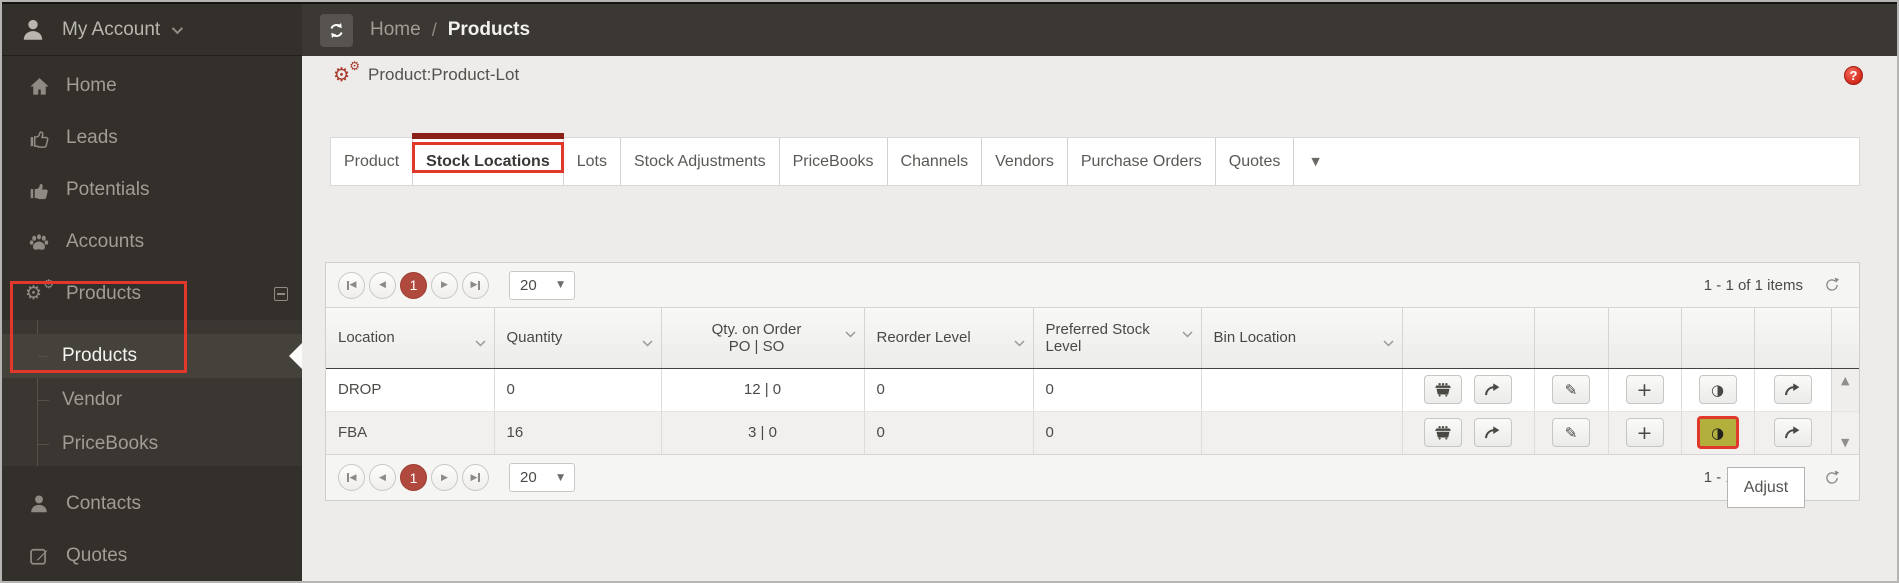 The width and height of the screenshot is (1899, 583). Describe the element at coordinates (152, 444) in the screenshot. I see `sidebar-subitem-pricebooks: PriceBooks` at that location.